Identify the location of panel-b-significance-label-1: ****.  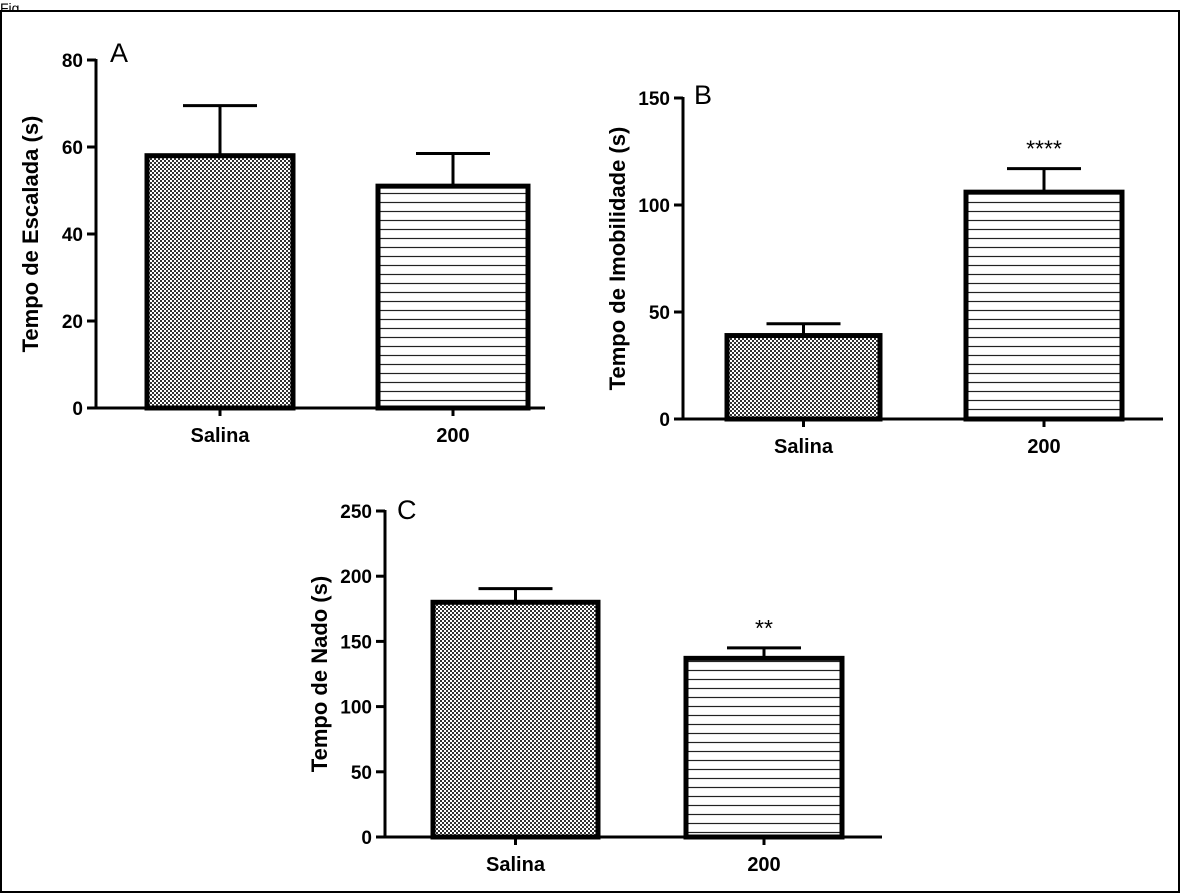
(1044, 149).